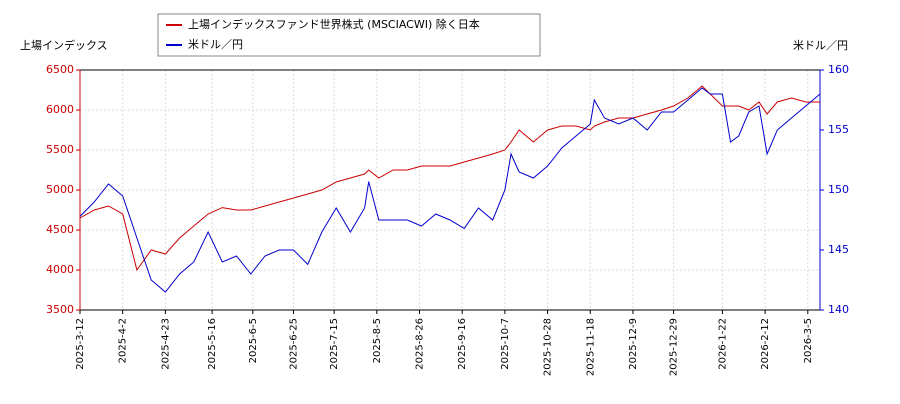 The height and width of the screenshot is (404, 900). What do you see at coordinates (838, 309) in the screenshot?
I see `y2-tick-label: 140` at bounding box center [838, 309].